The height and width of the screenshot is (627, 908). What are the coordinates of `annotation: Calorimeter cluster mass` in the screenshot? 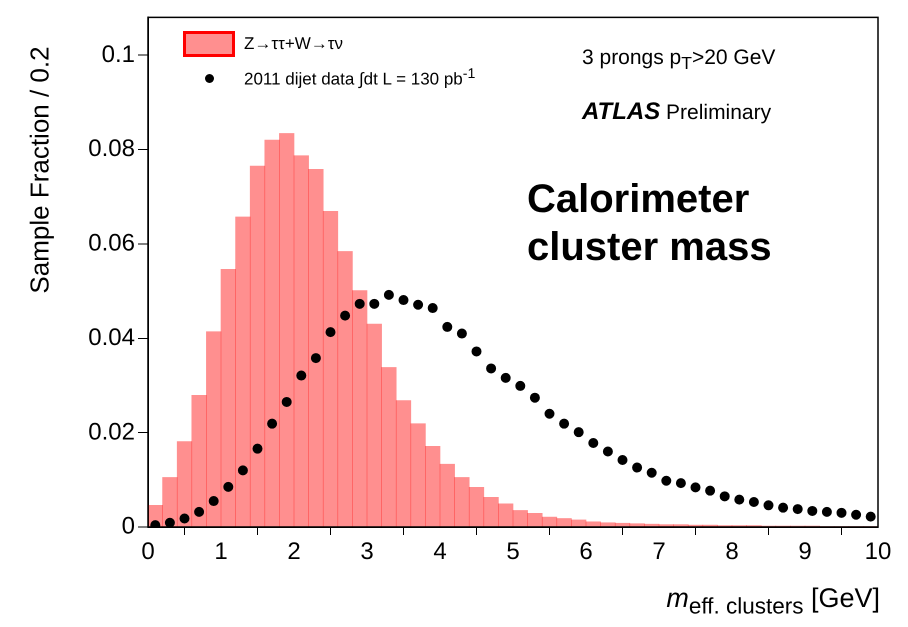 It's located at (650, 223).